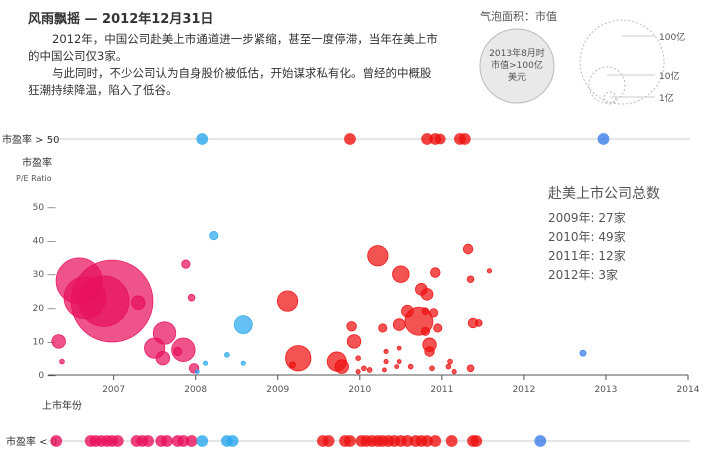 Image resolution: width=725 pixels, height=464 pixels. I want to click on x-tick-label: 2007, so click(113, 390).